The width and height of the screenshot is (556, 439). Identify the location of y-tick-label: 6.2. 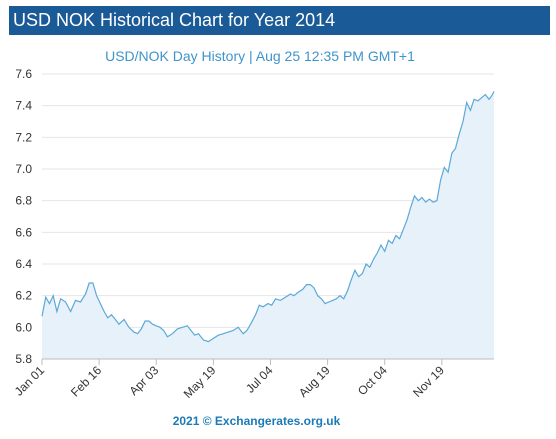
(23, 296).